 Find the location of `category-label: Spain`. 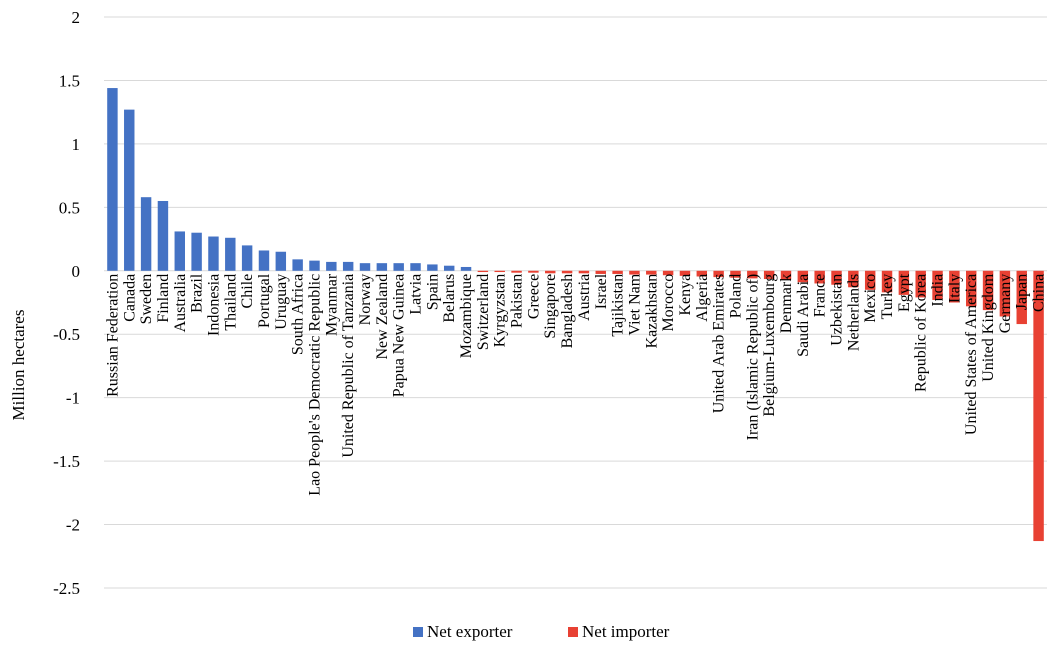

category-label: Spain is located at coordinates (432, 292).